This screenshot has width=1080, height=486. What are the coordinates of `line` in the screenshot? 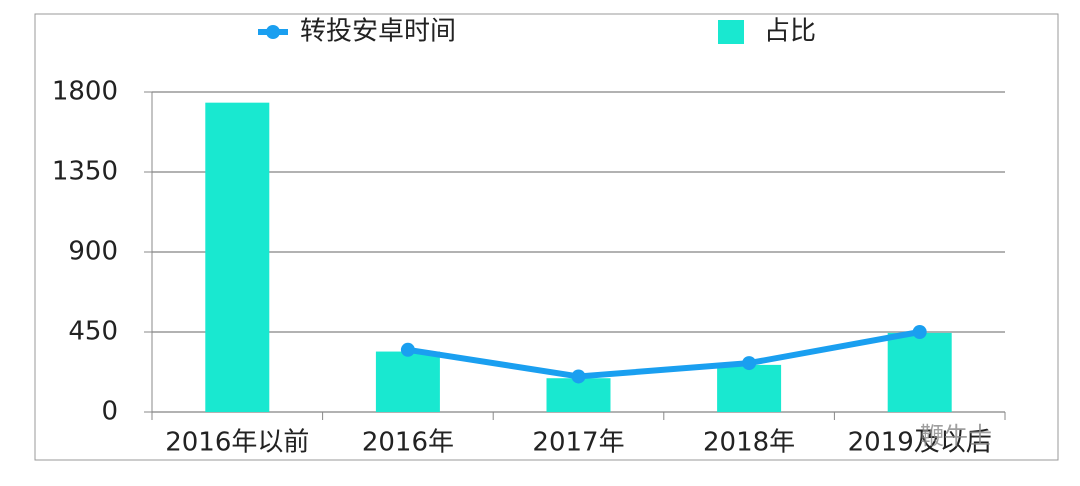 It's located at (664, 354).